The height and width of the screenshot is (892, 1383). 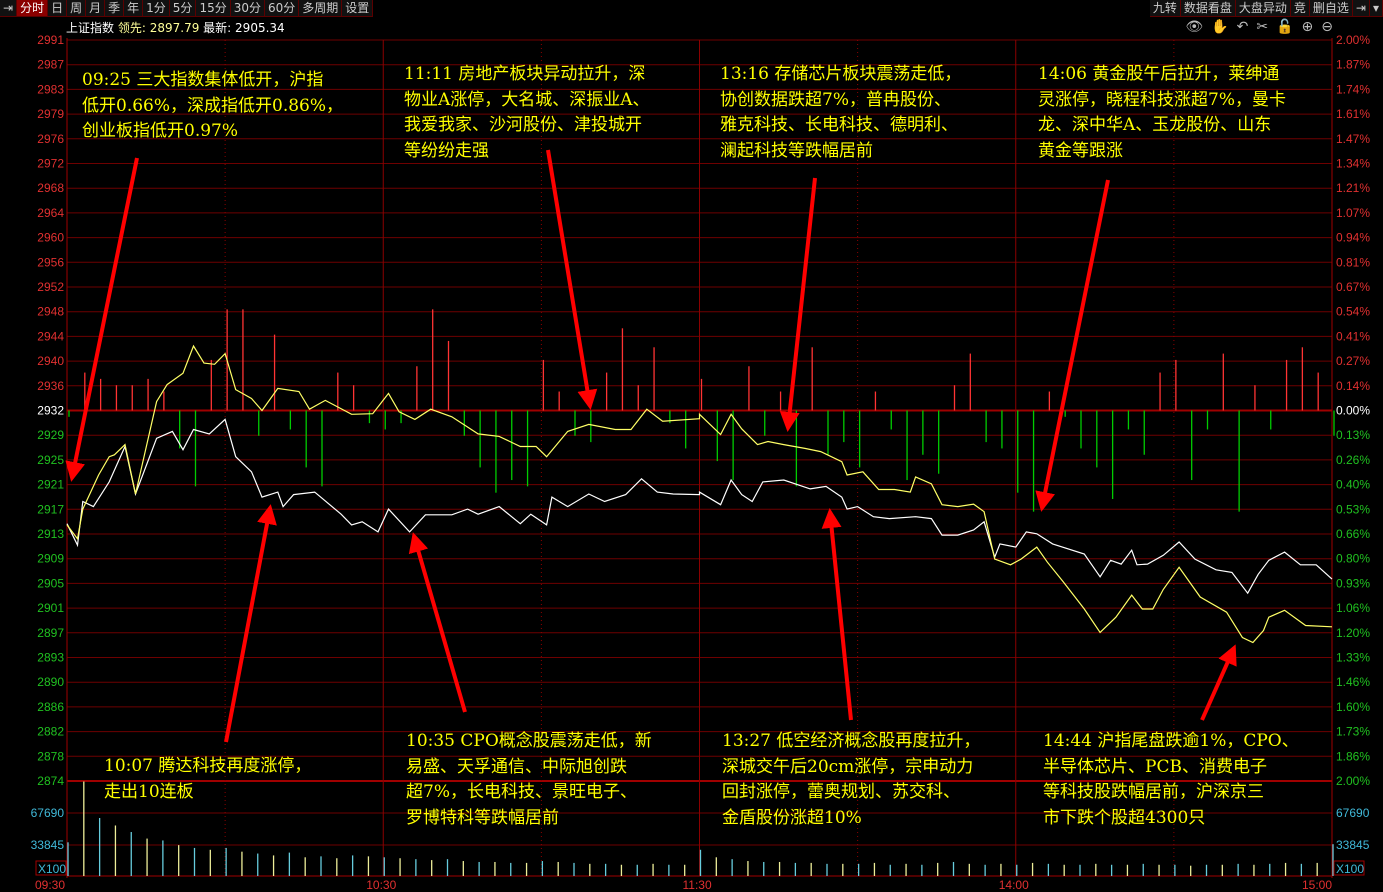 I want to click on scissors-icon: ✂, so click(x=1262, y=27).